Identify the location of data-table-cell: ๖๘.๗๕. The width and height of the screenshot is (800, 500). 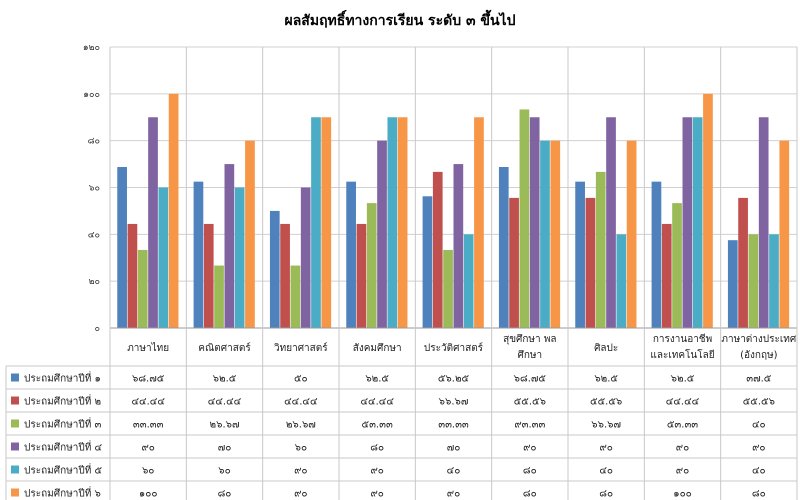
(148, 379).